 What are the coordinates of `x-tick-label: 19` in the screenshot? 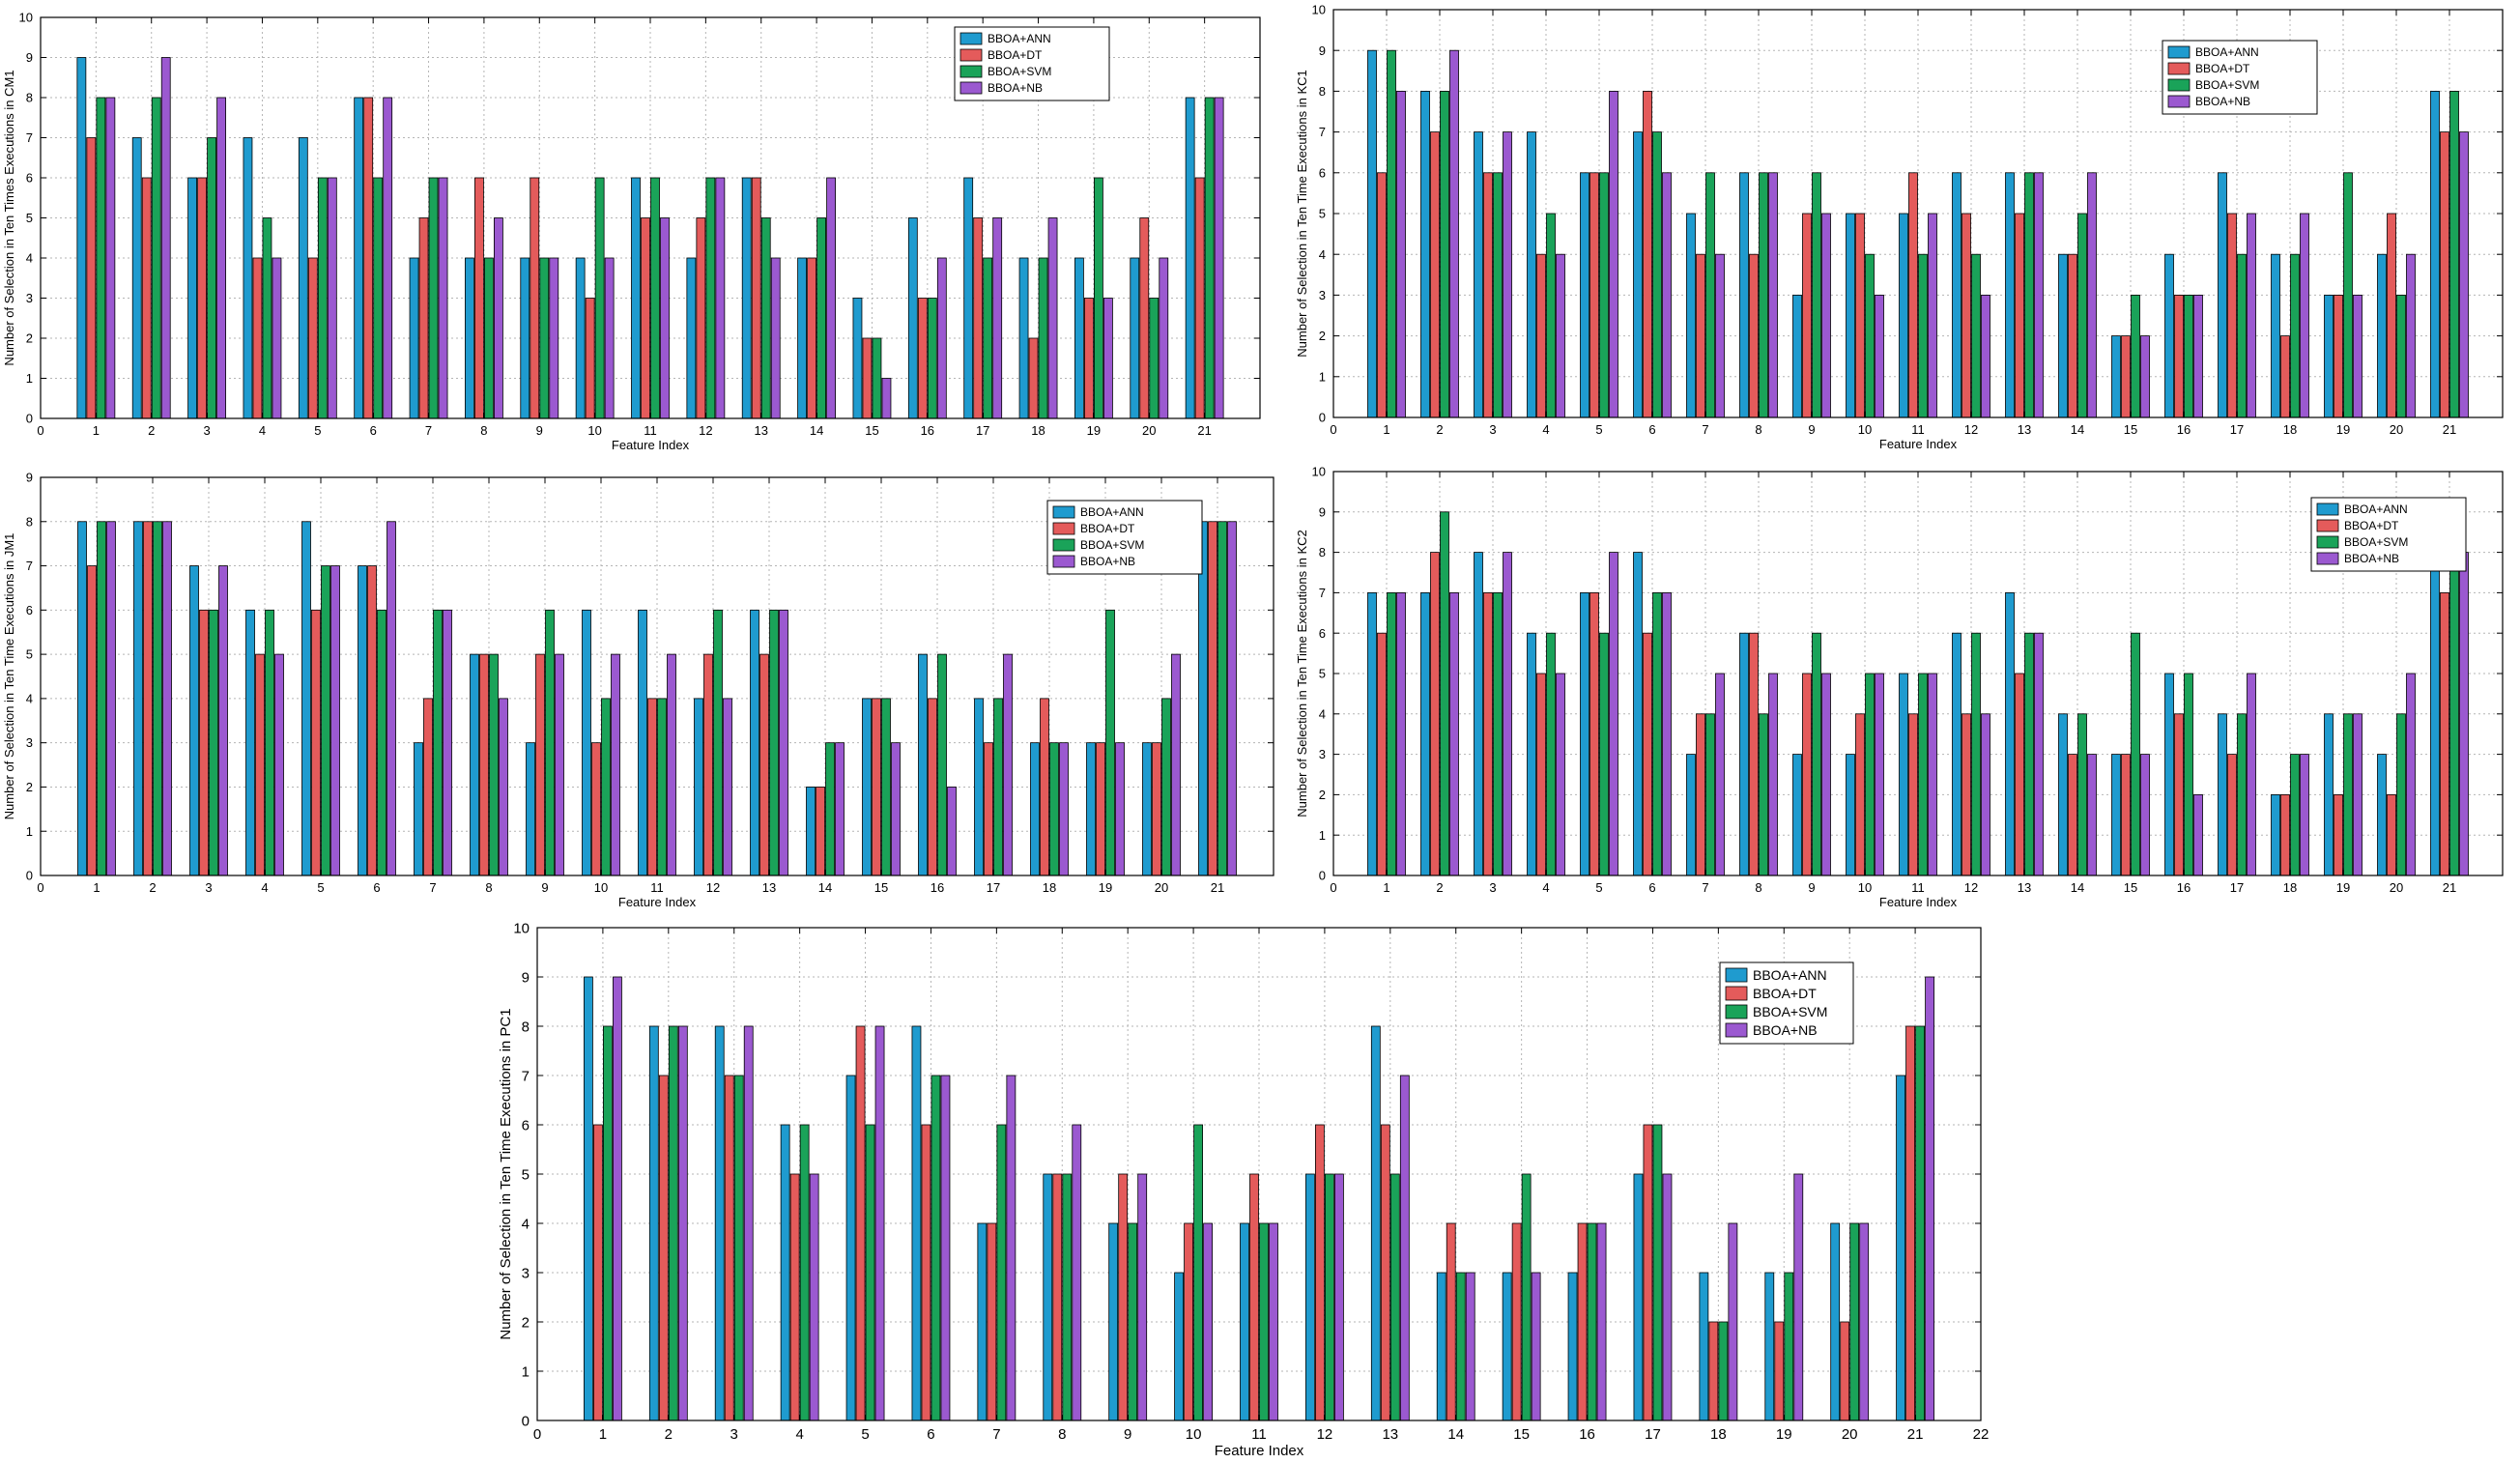 It's located at (1094, 430).